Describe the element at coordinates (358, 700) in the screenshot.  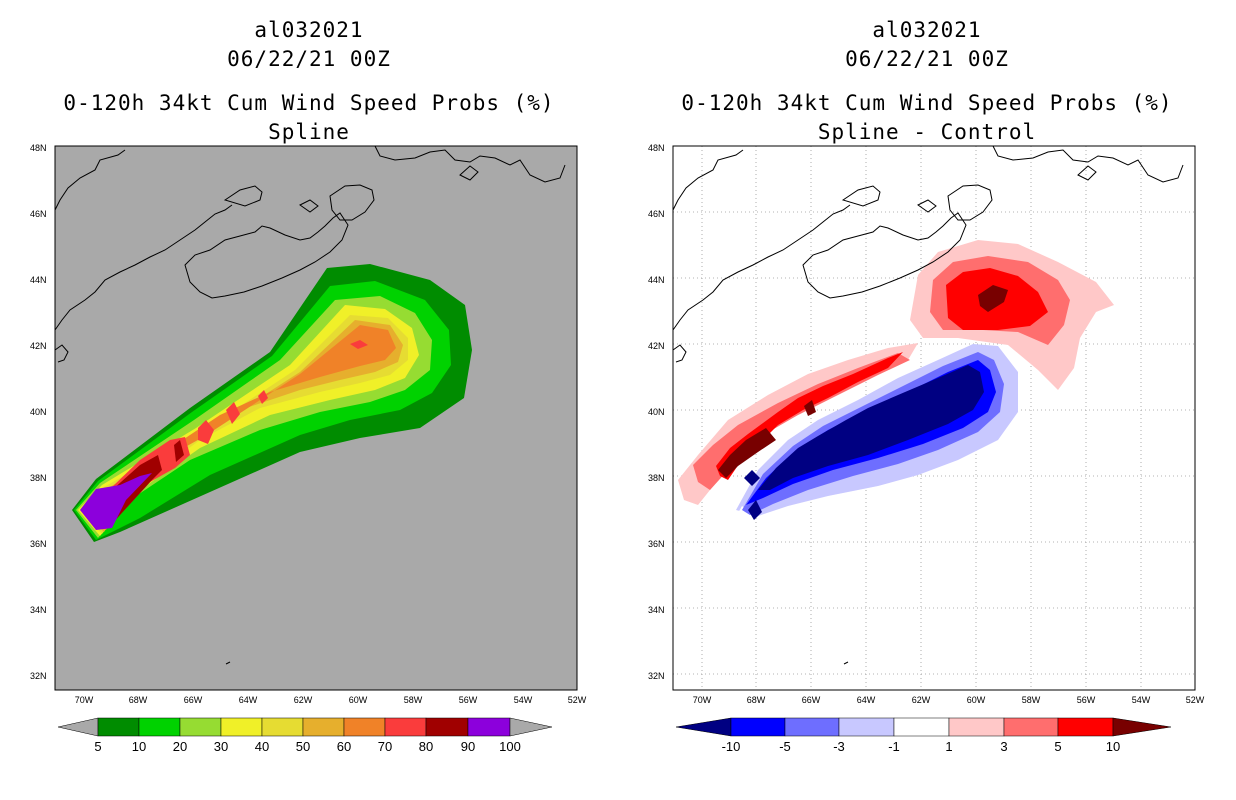
I see `lon-label-60w: 60W` at that location.